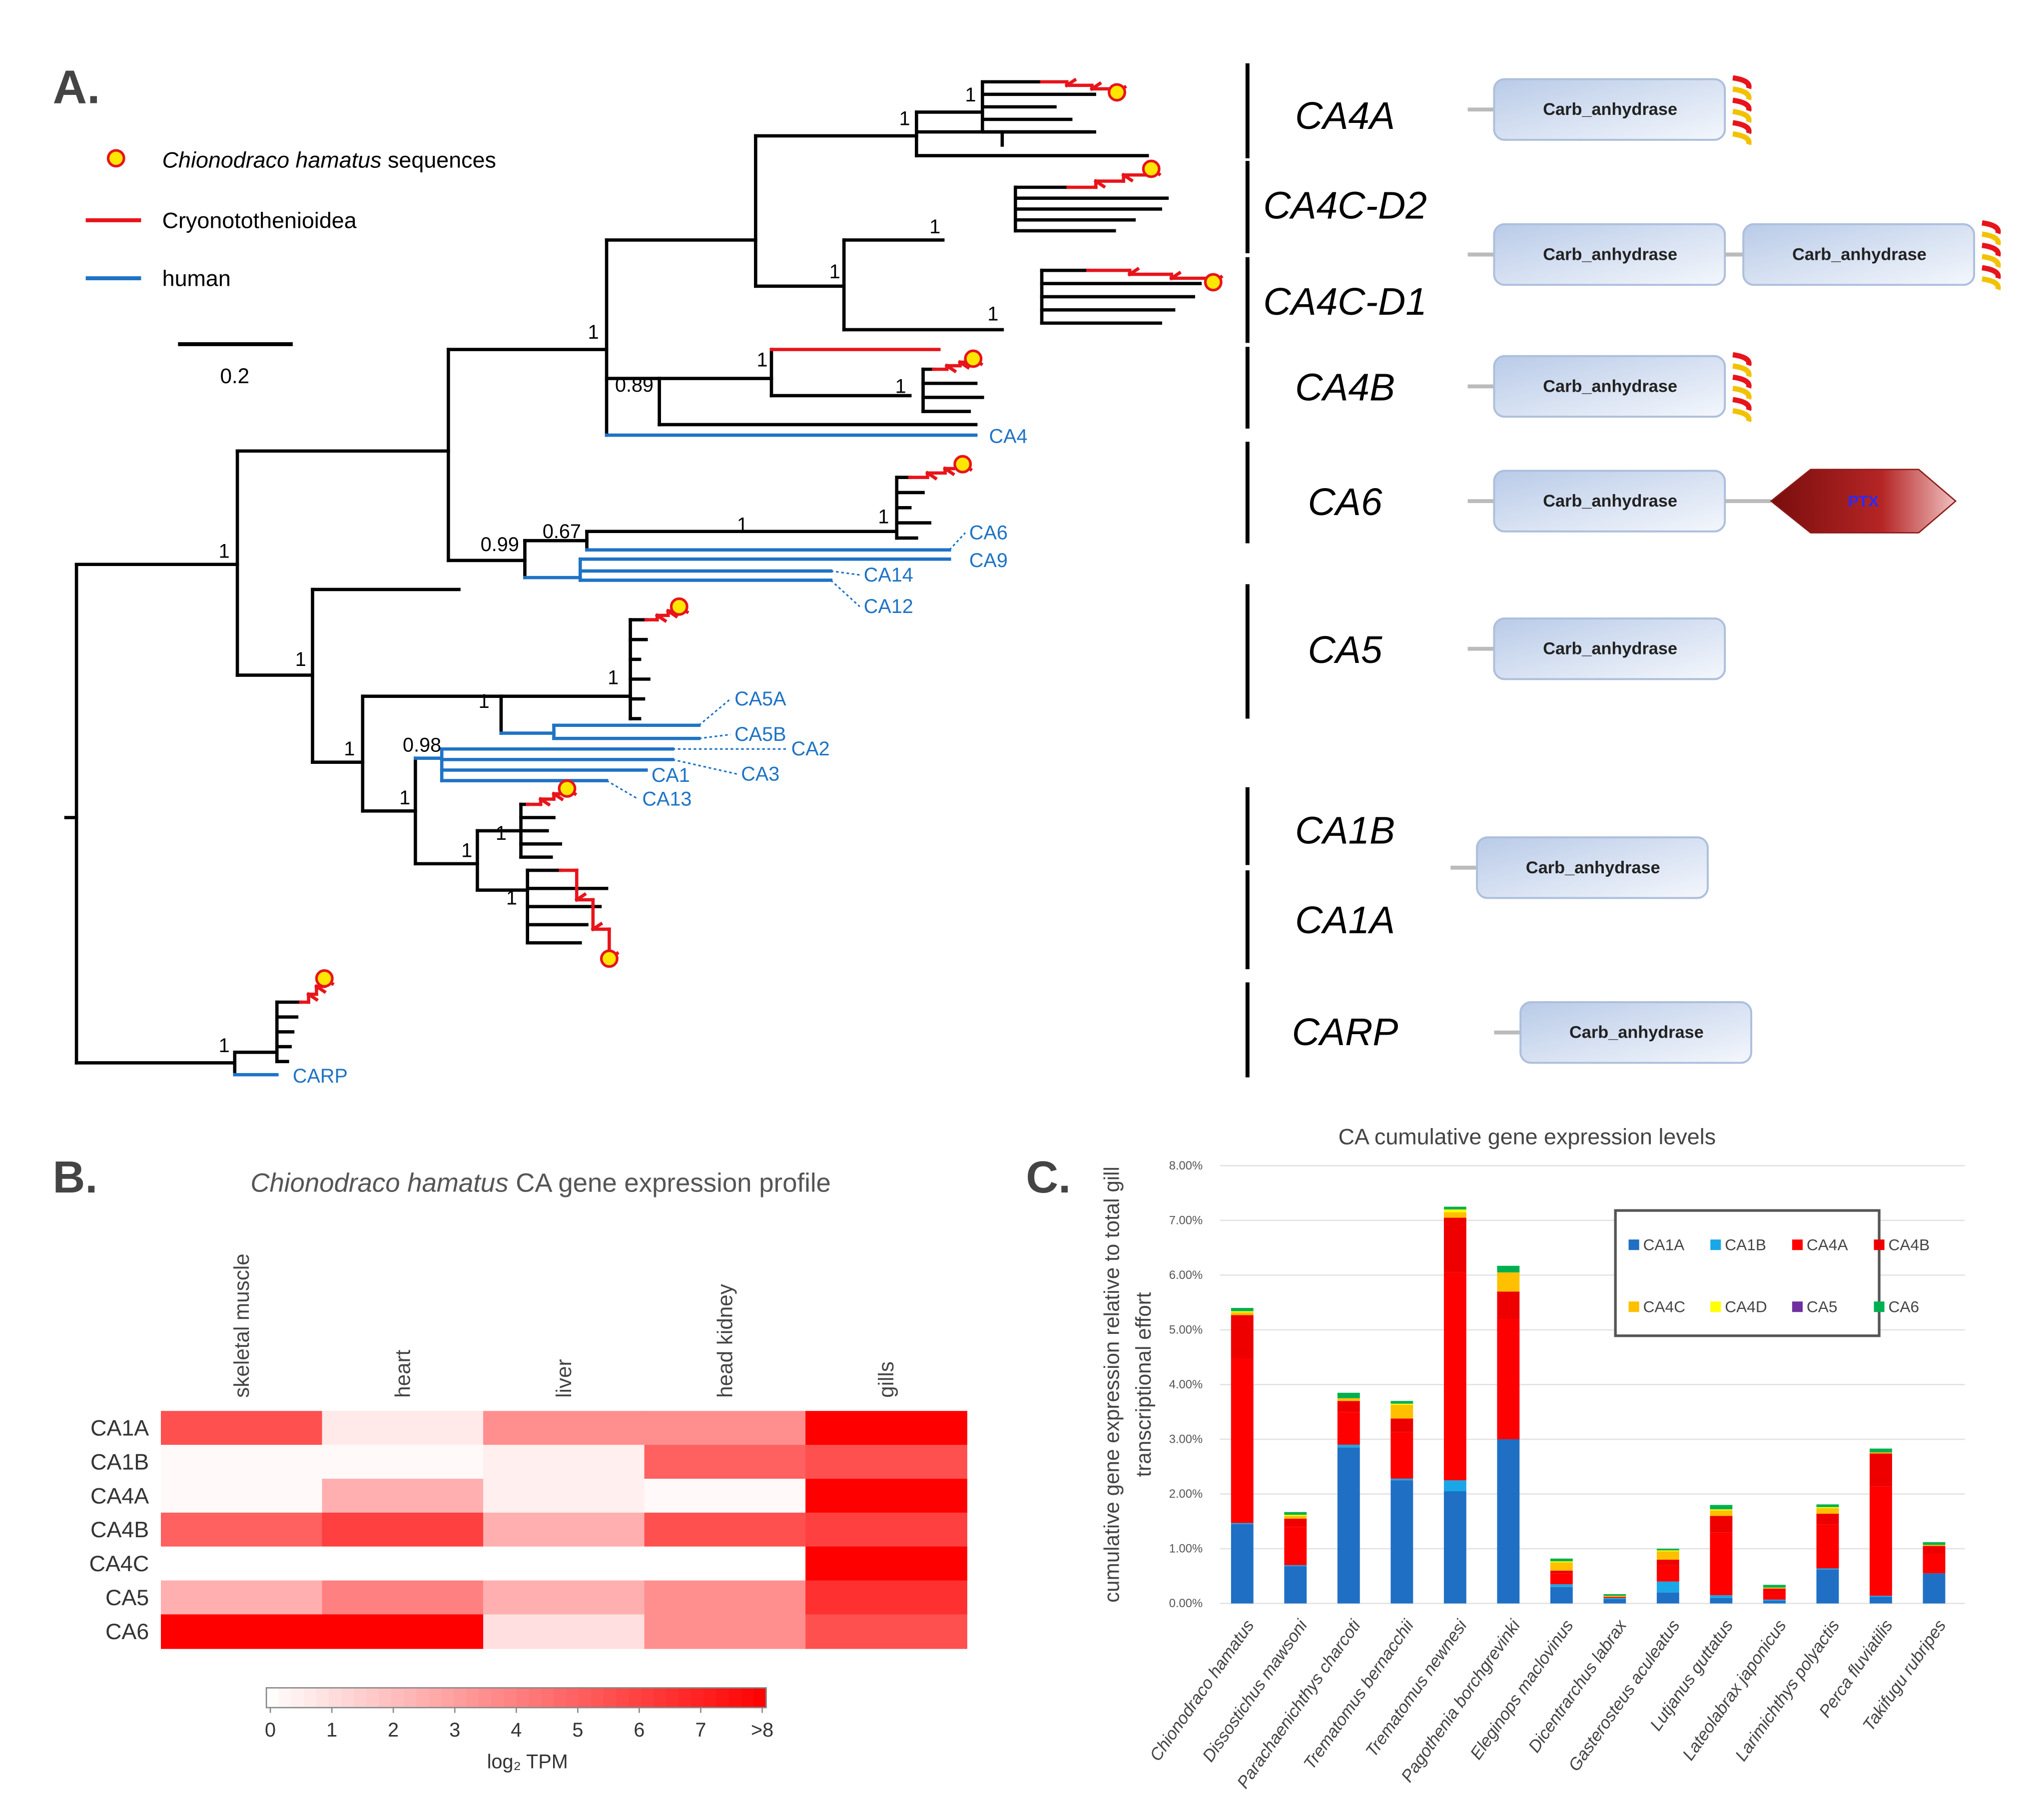 The image size is (2044, 1796). Describe the element at coordinates (988, 533) in the screenshot. I see `leaf-label: CA6` at that location.